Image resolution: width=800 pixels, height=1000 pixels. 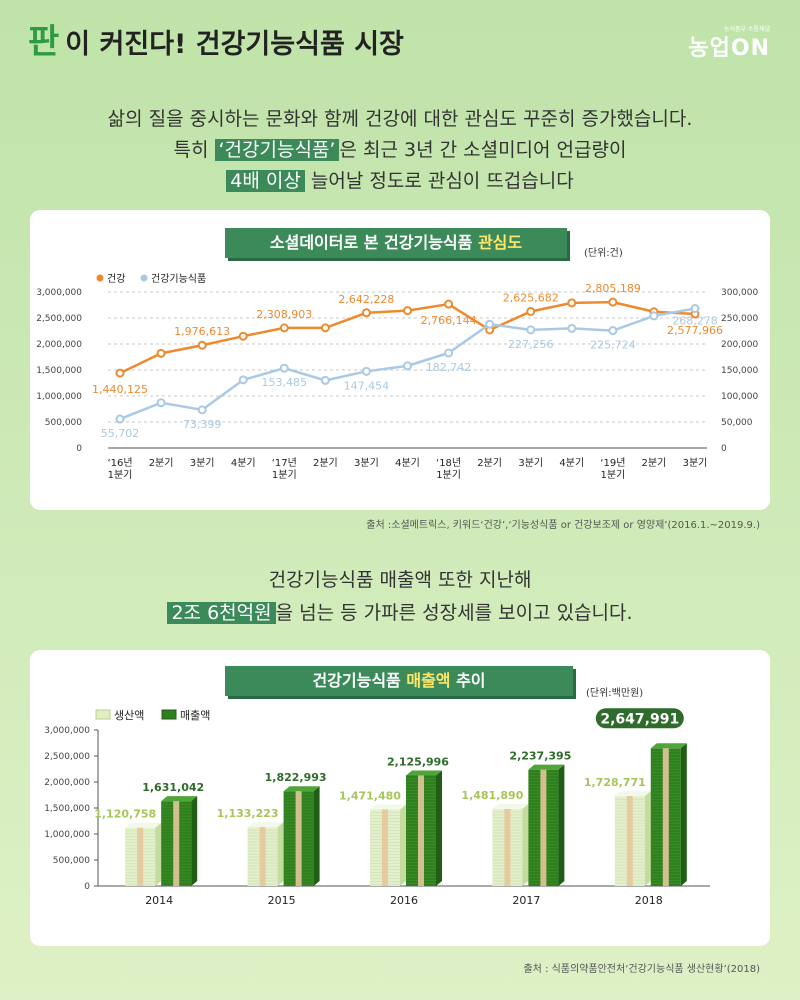 I want to click on y-right-tick: 150,000, so click(x=739, y=371).